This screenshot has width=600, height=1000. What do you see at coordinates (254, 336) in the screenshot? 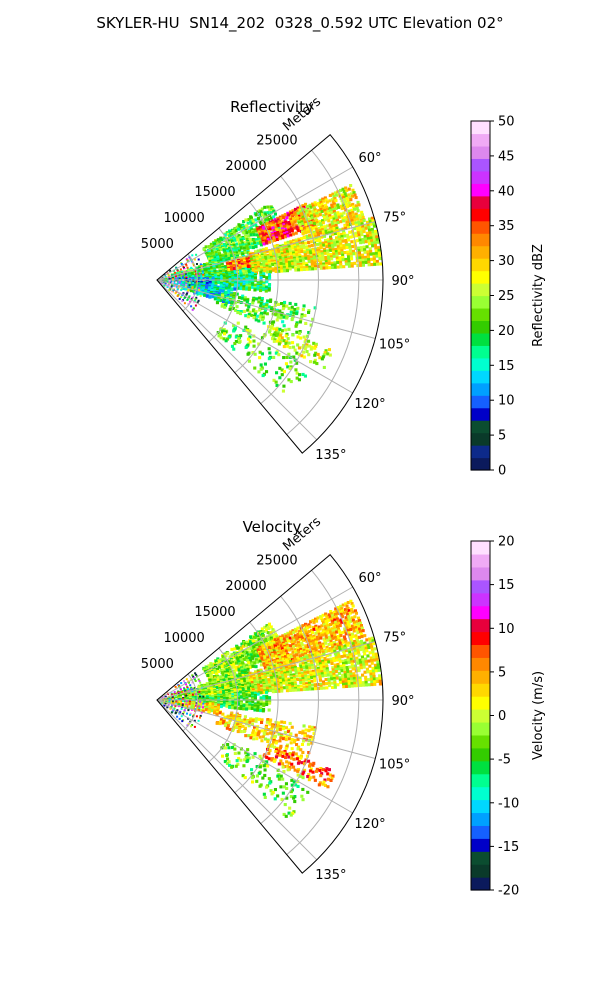
I see `grid-spoke` at bounding box center [254, 336].